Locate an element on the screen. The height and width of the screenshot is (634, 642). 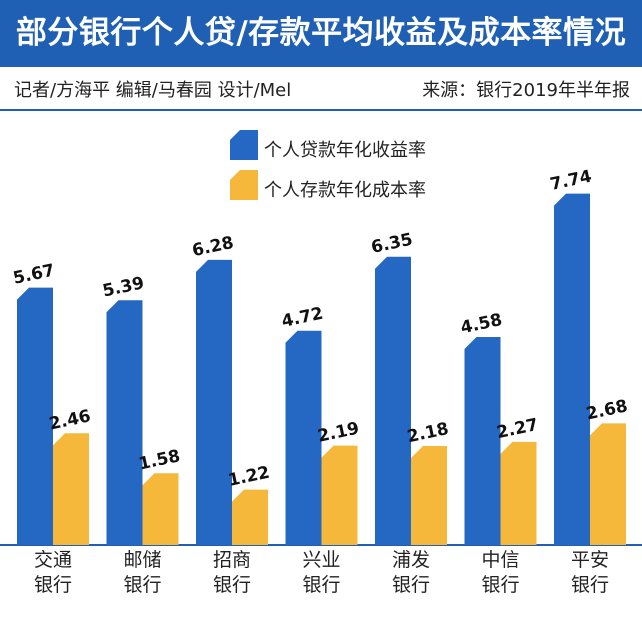
data-label-loan: 4.58 is located at coordinates (481, 324).